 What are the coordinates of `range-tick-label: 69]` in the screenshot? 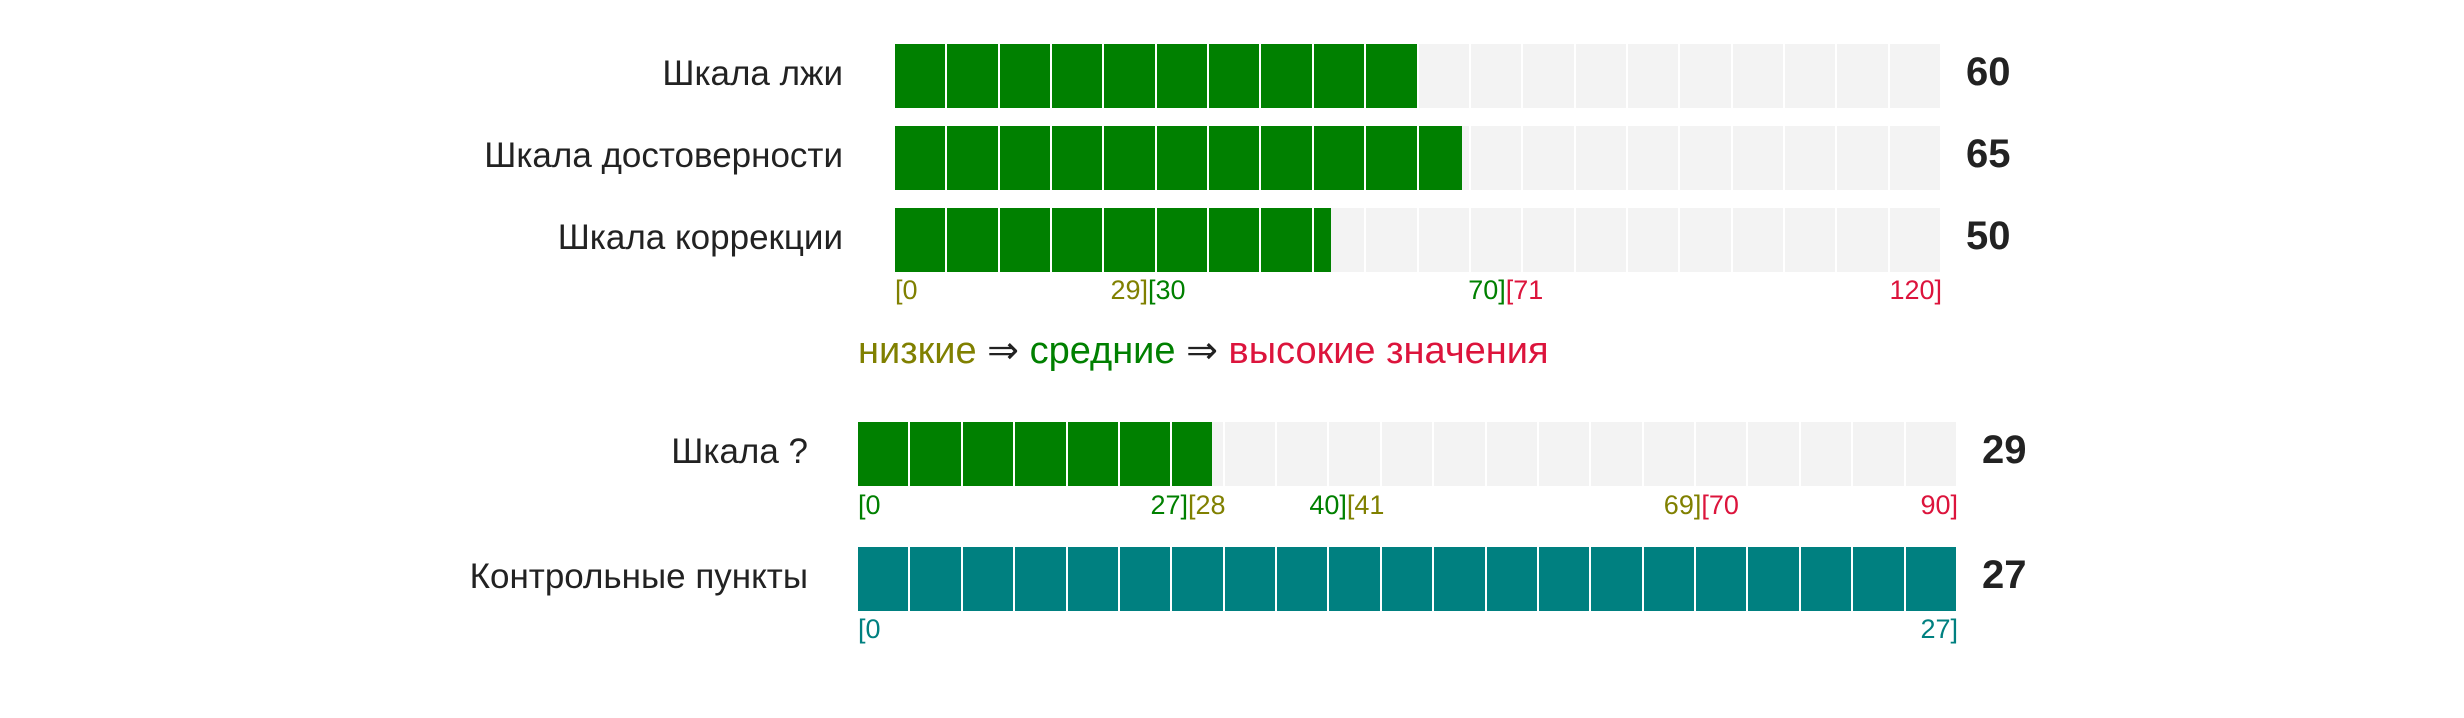 It's located at (1682, 505).